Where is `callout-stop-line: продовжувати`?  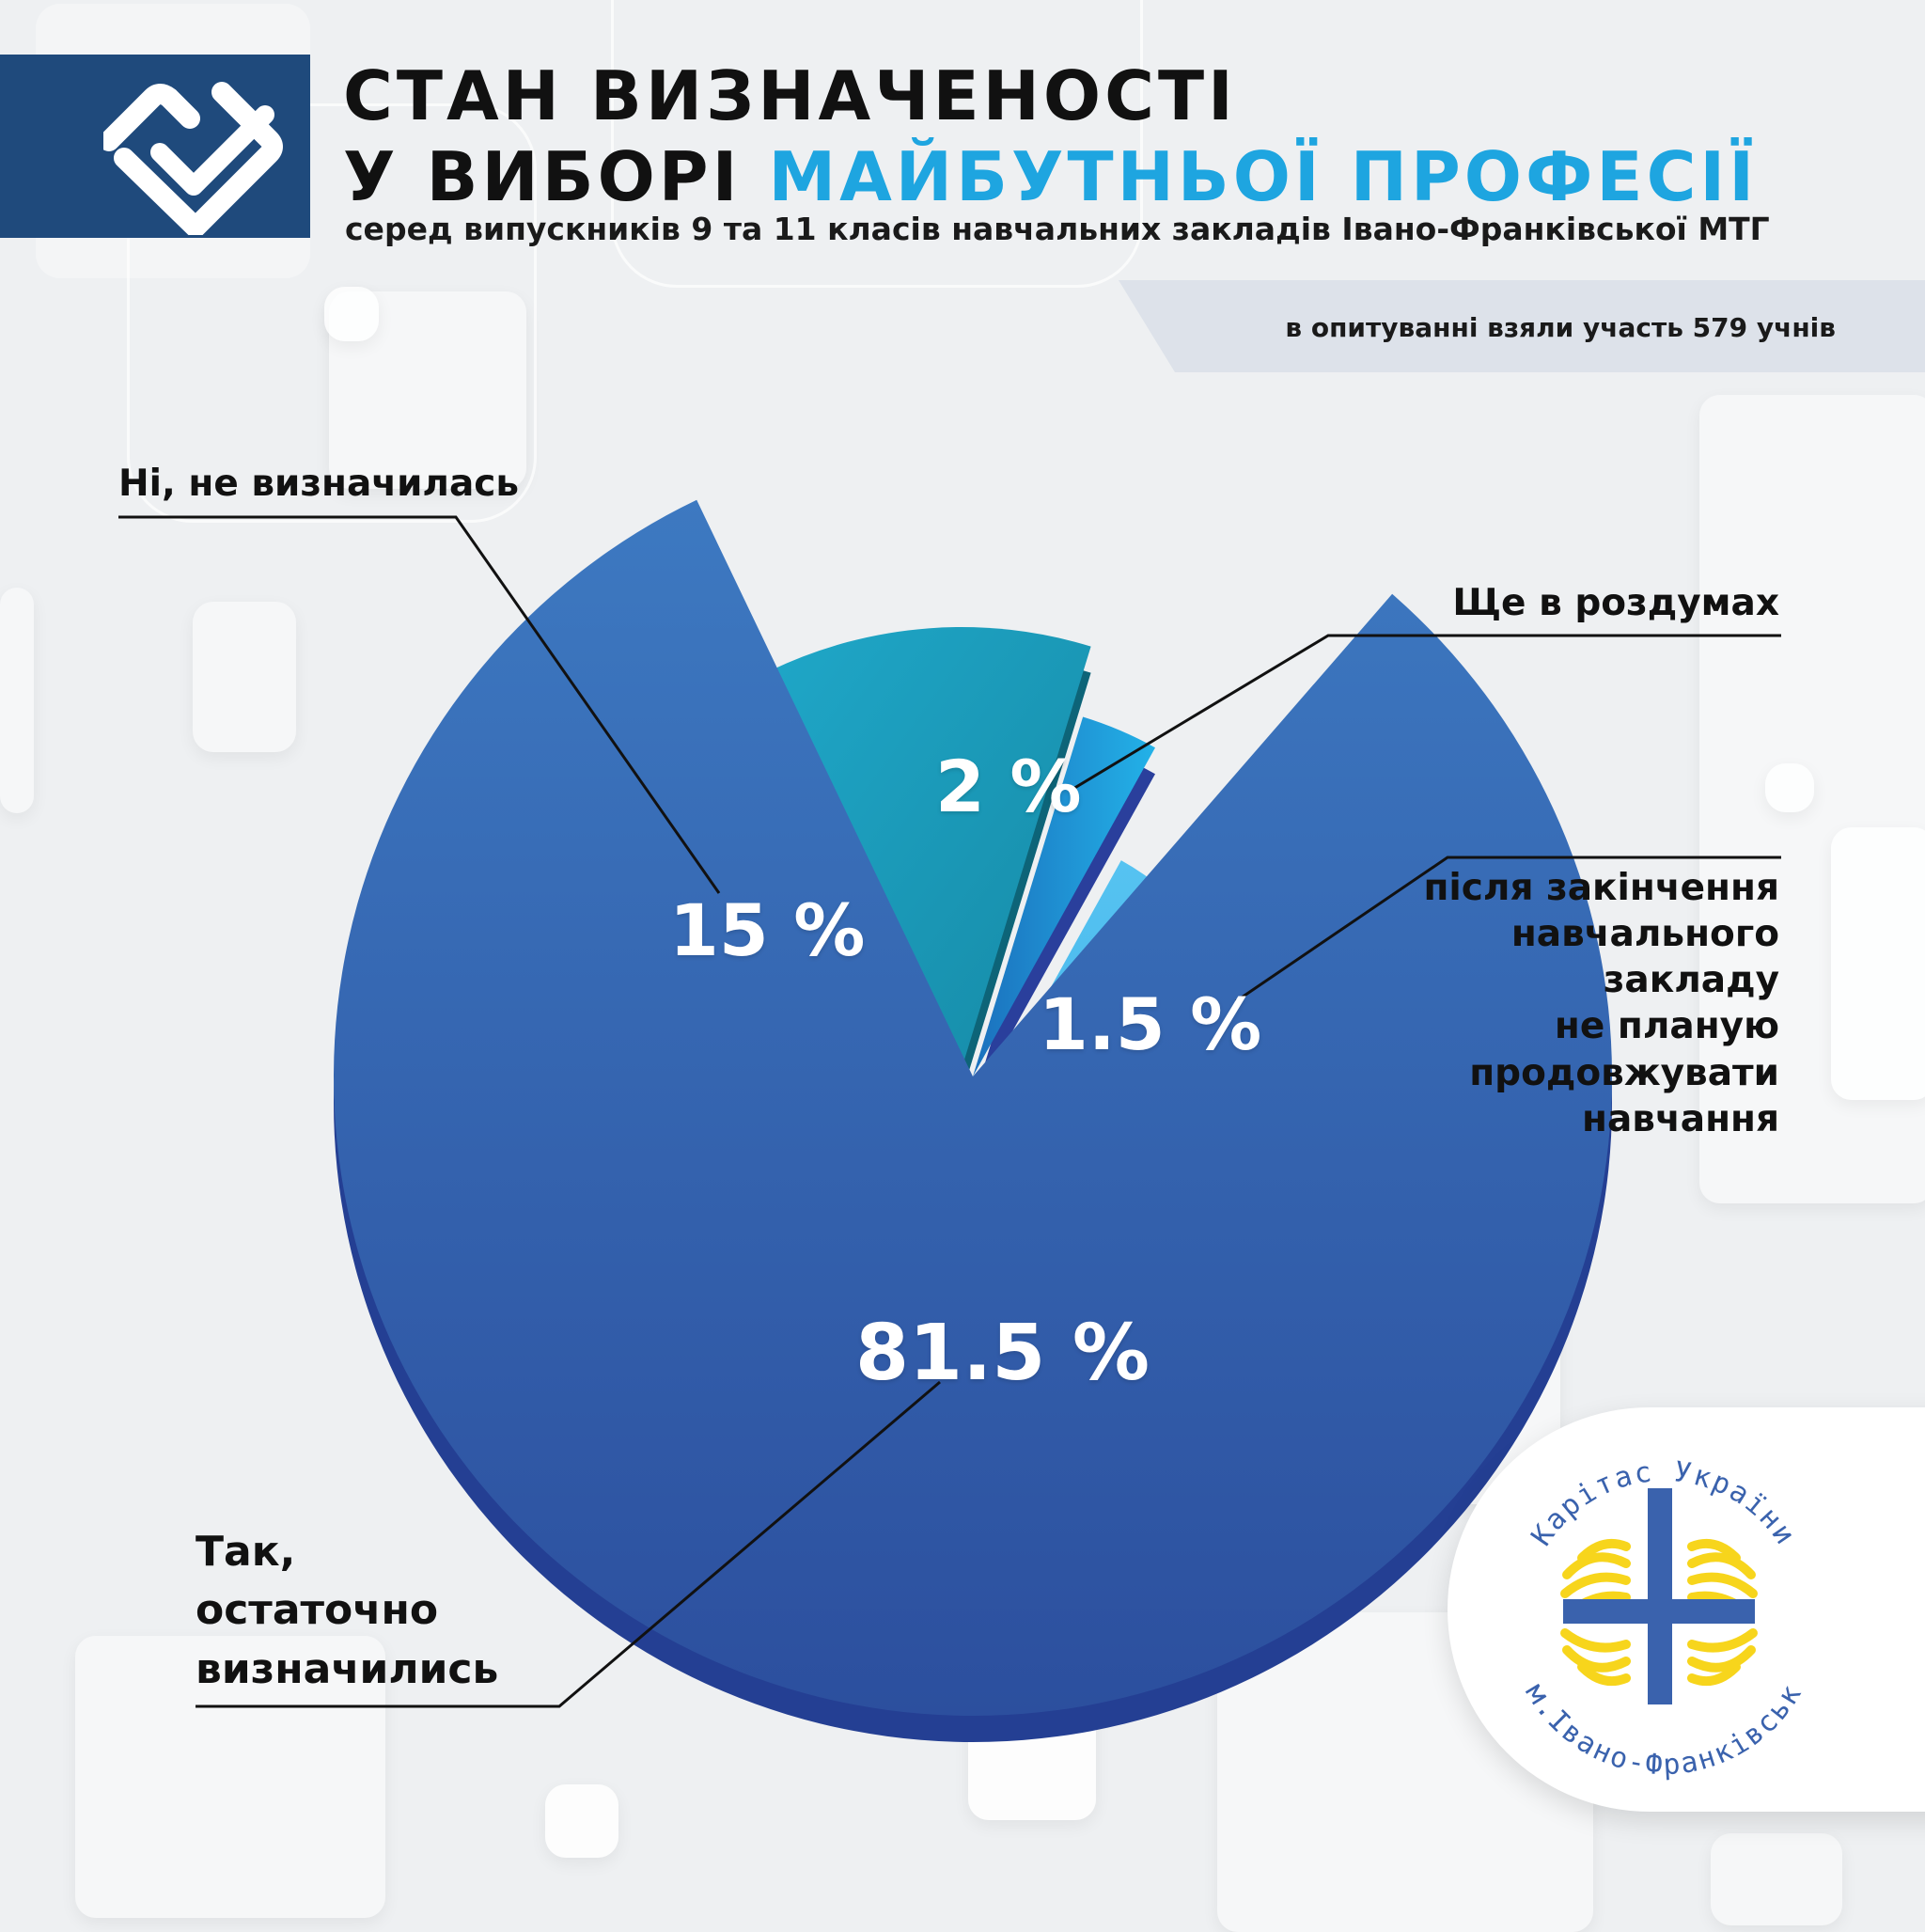
callout-stop-line: продовжувати is located at coordinates (1624, 1073).